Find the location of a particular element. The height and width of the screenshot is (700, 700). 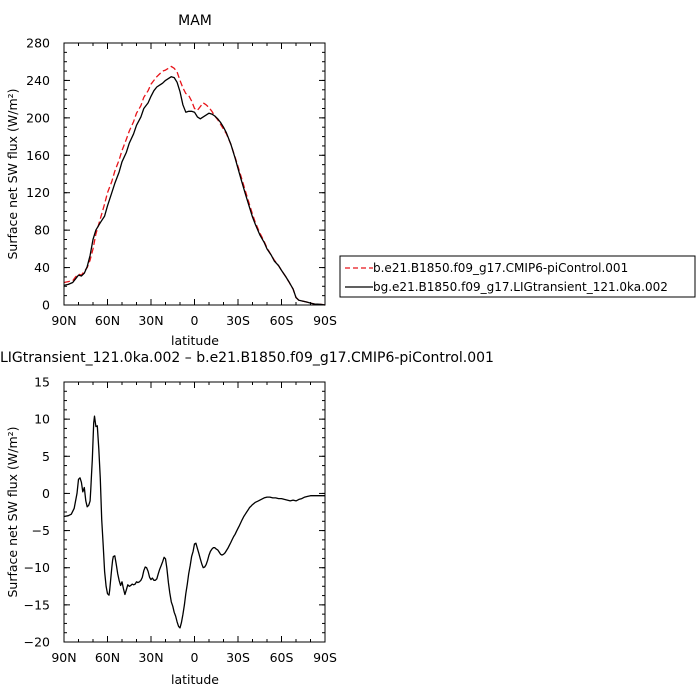

bottom-x-tick-label: 60S is located at coordinates (282, 657).